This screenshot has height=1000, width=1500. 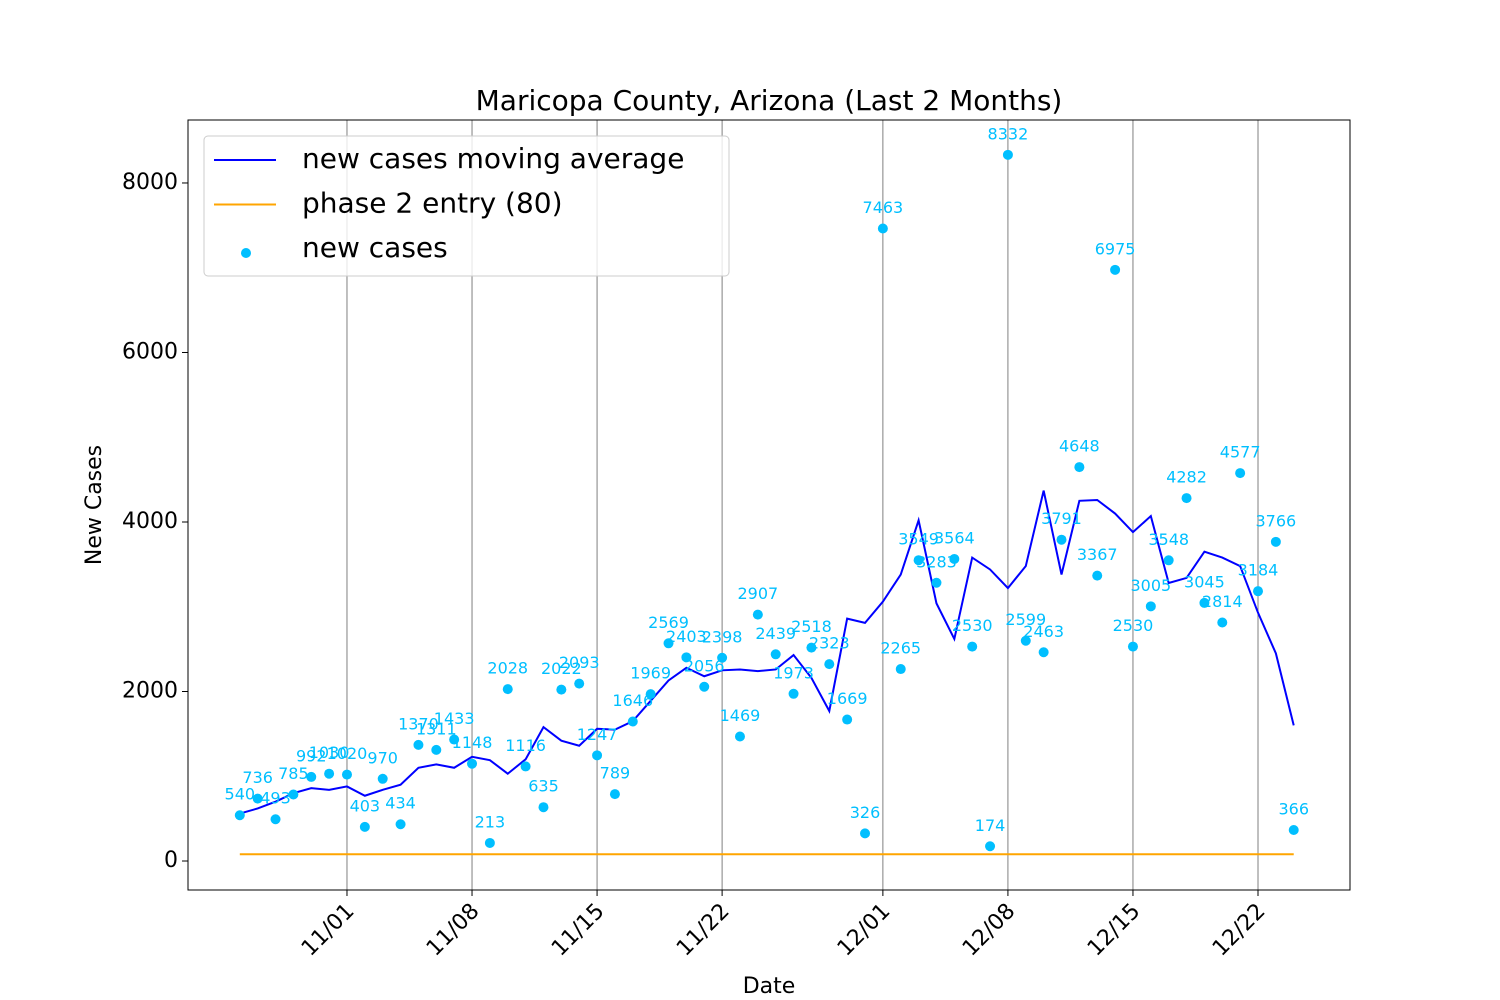 What do you see at coordinates (543, 786) in the screenshot?
I see `data-label: 635` at bounding box center [543, 786].